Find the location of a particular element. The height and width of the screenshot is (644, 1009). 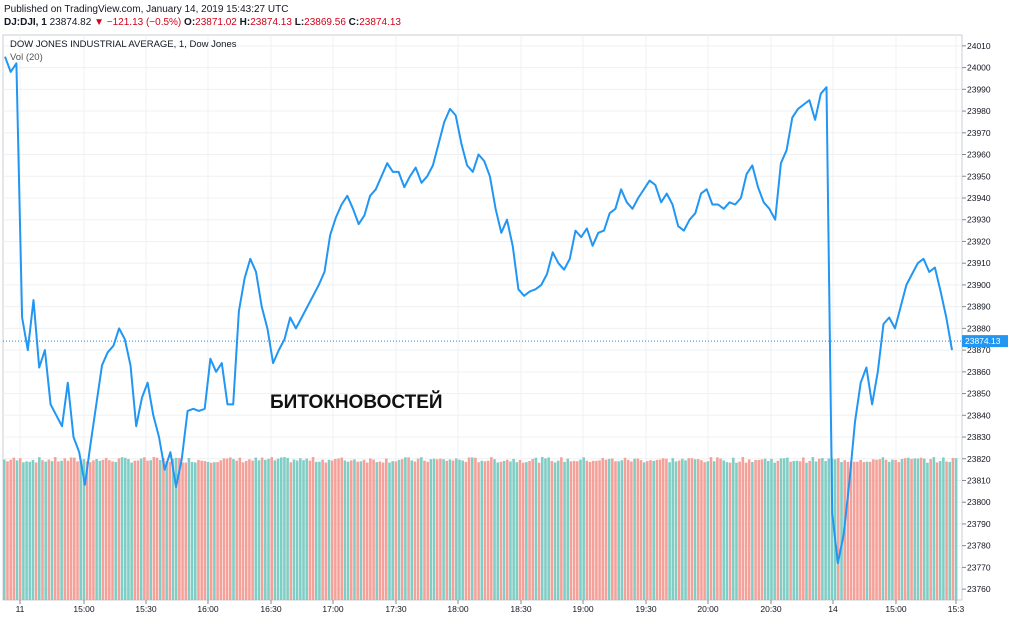

x-tick-label: 17:30 is located at coordinates (396, 609).